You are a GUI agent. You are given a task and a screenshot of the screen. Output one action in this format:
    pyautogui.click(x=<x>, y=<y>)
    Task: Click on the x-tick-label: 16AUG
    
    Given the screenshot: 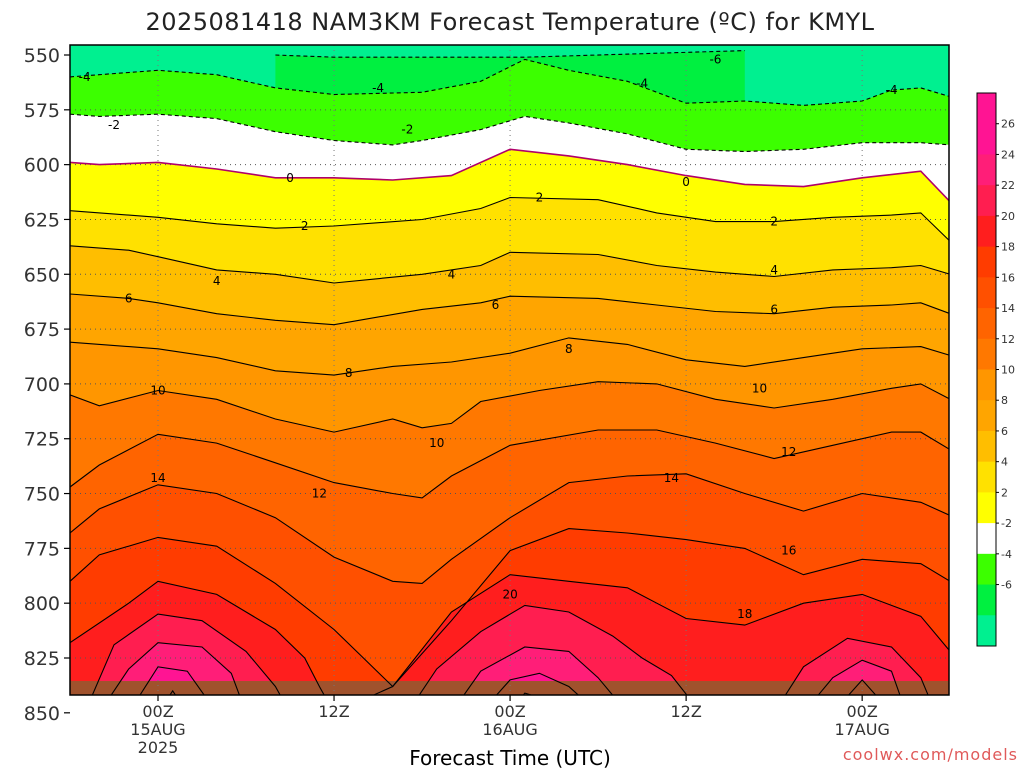 What is the action you would take?
    pyautogui.click(x=509, y=729)
    